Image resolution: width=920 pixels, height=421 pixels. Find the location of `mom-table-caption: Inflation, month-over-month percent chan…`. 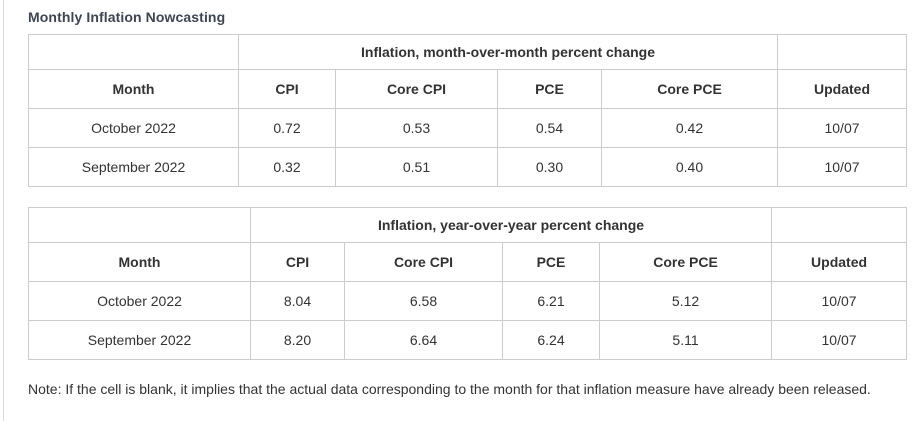

mom-table-caption: Inflation, month-over-month percent chan… is located at coordinates (508, 52).